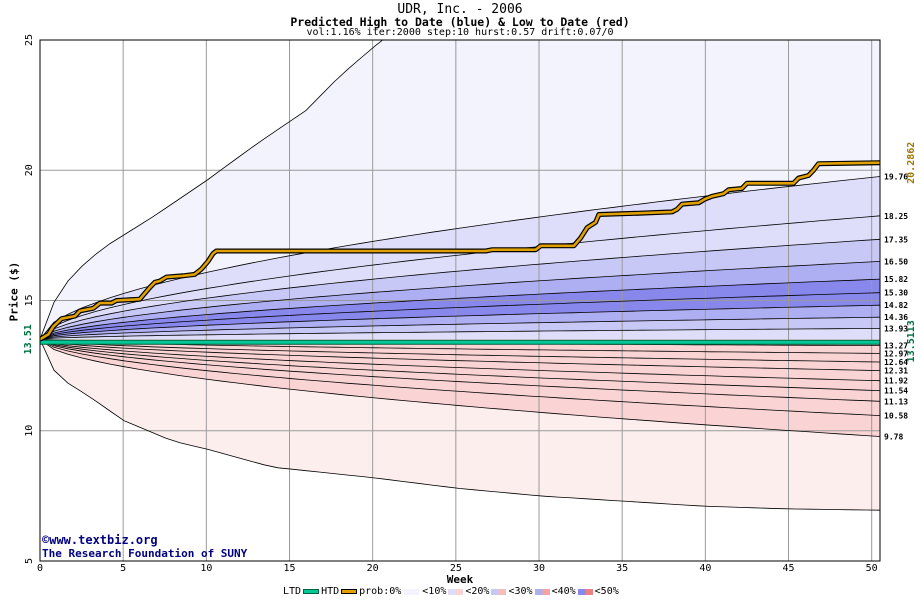 The width and height of the screenshot is (920, 600). Describe the element at coordinates (896, 362) in the screenshot. I see `band-label-12.64: 12.64` at that location.